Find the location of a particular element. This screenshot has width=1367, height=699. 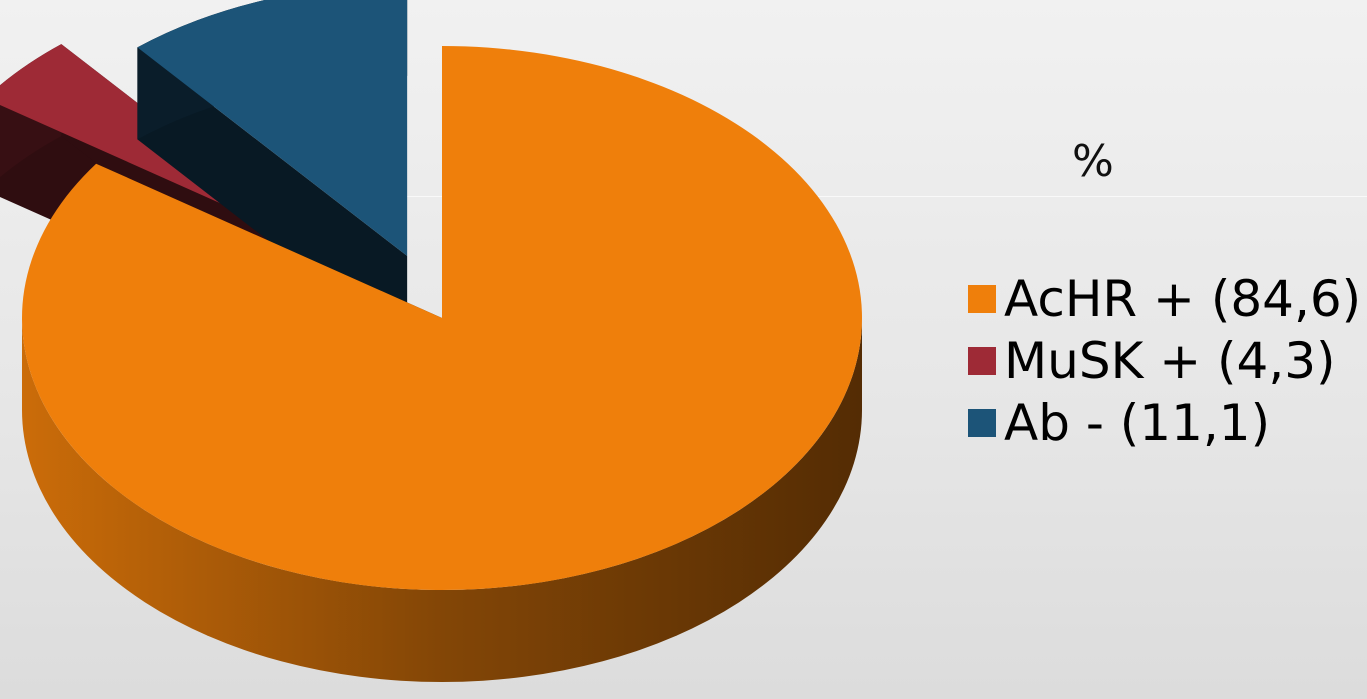

legend: AcHR + (84,6) MuSK + (4,3) Ab - (11,1) is located at coordinates (1164, 361).